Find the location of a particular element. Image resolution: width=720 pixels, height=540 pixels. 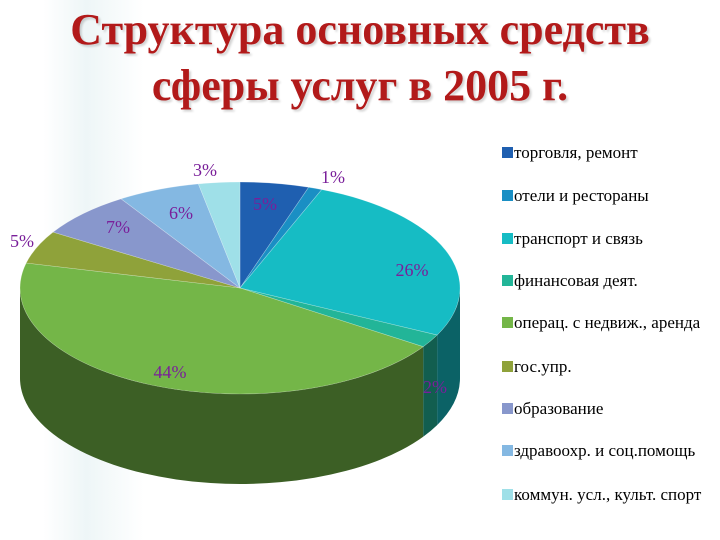

data-label-2: 26% is located at coordinates (412, 270).